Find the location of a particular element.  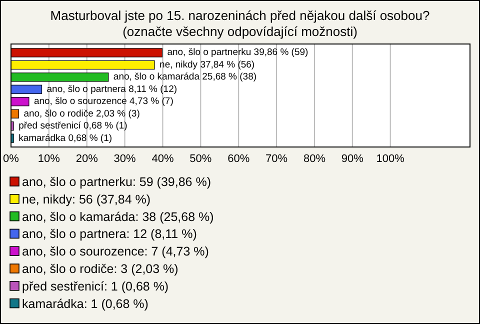

x-tick-label: 60% is located at coordinates (239, 159).